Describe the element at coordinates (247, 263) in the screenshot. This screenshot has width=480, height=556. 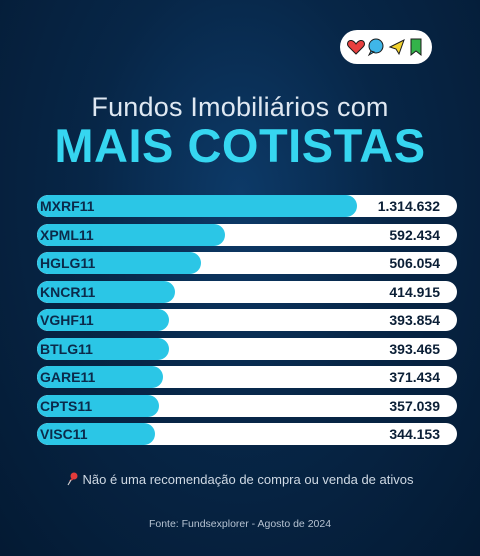
I see `bar-row: HGLG11 506.054` at that location.